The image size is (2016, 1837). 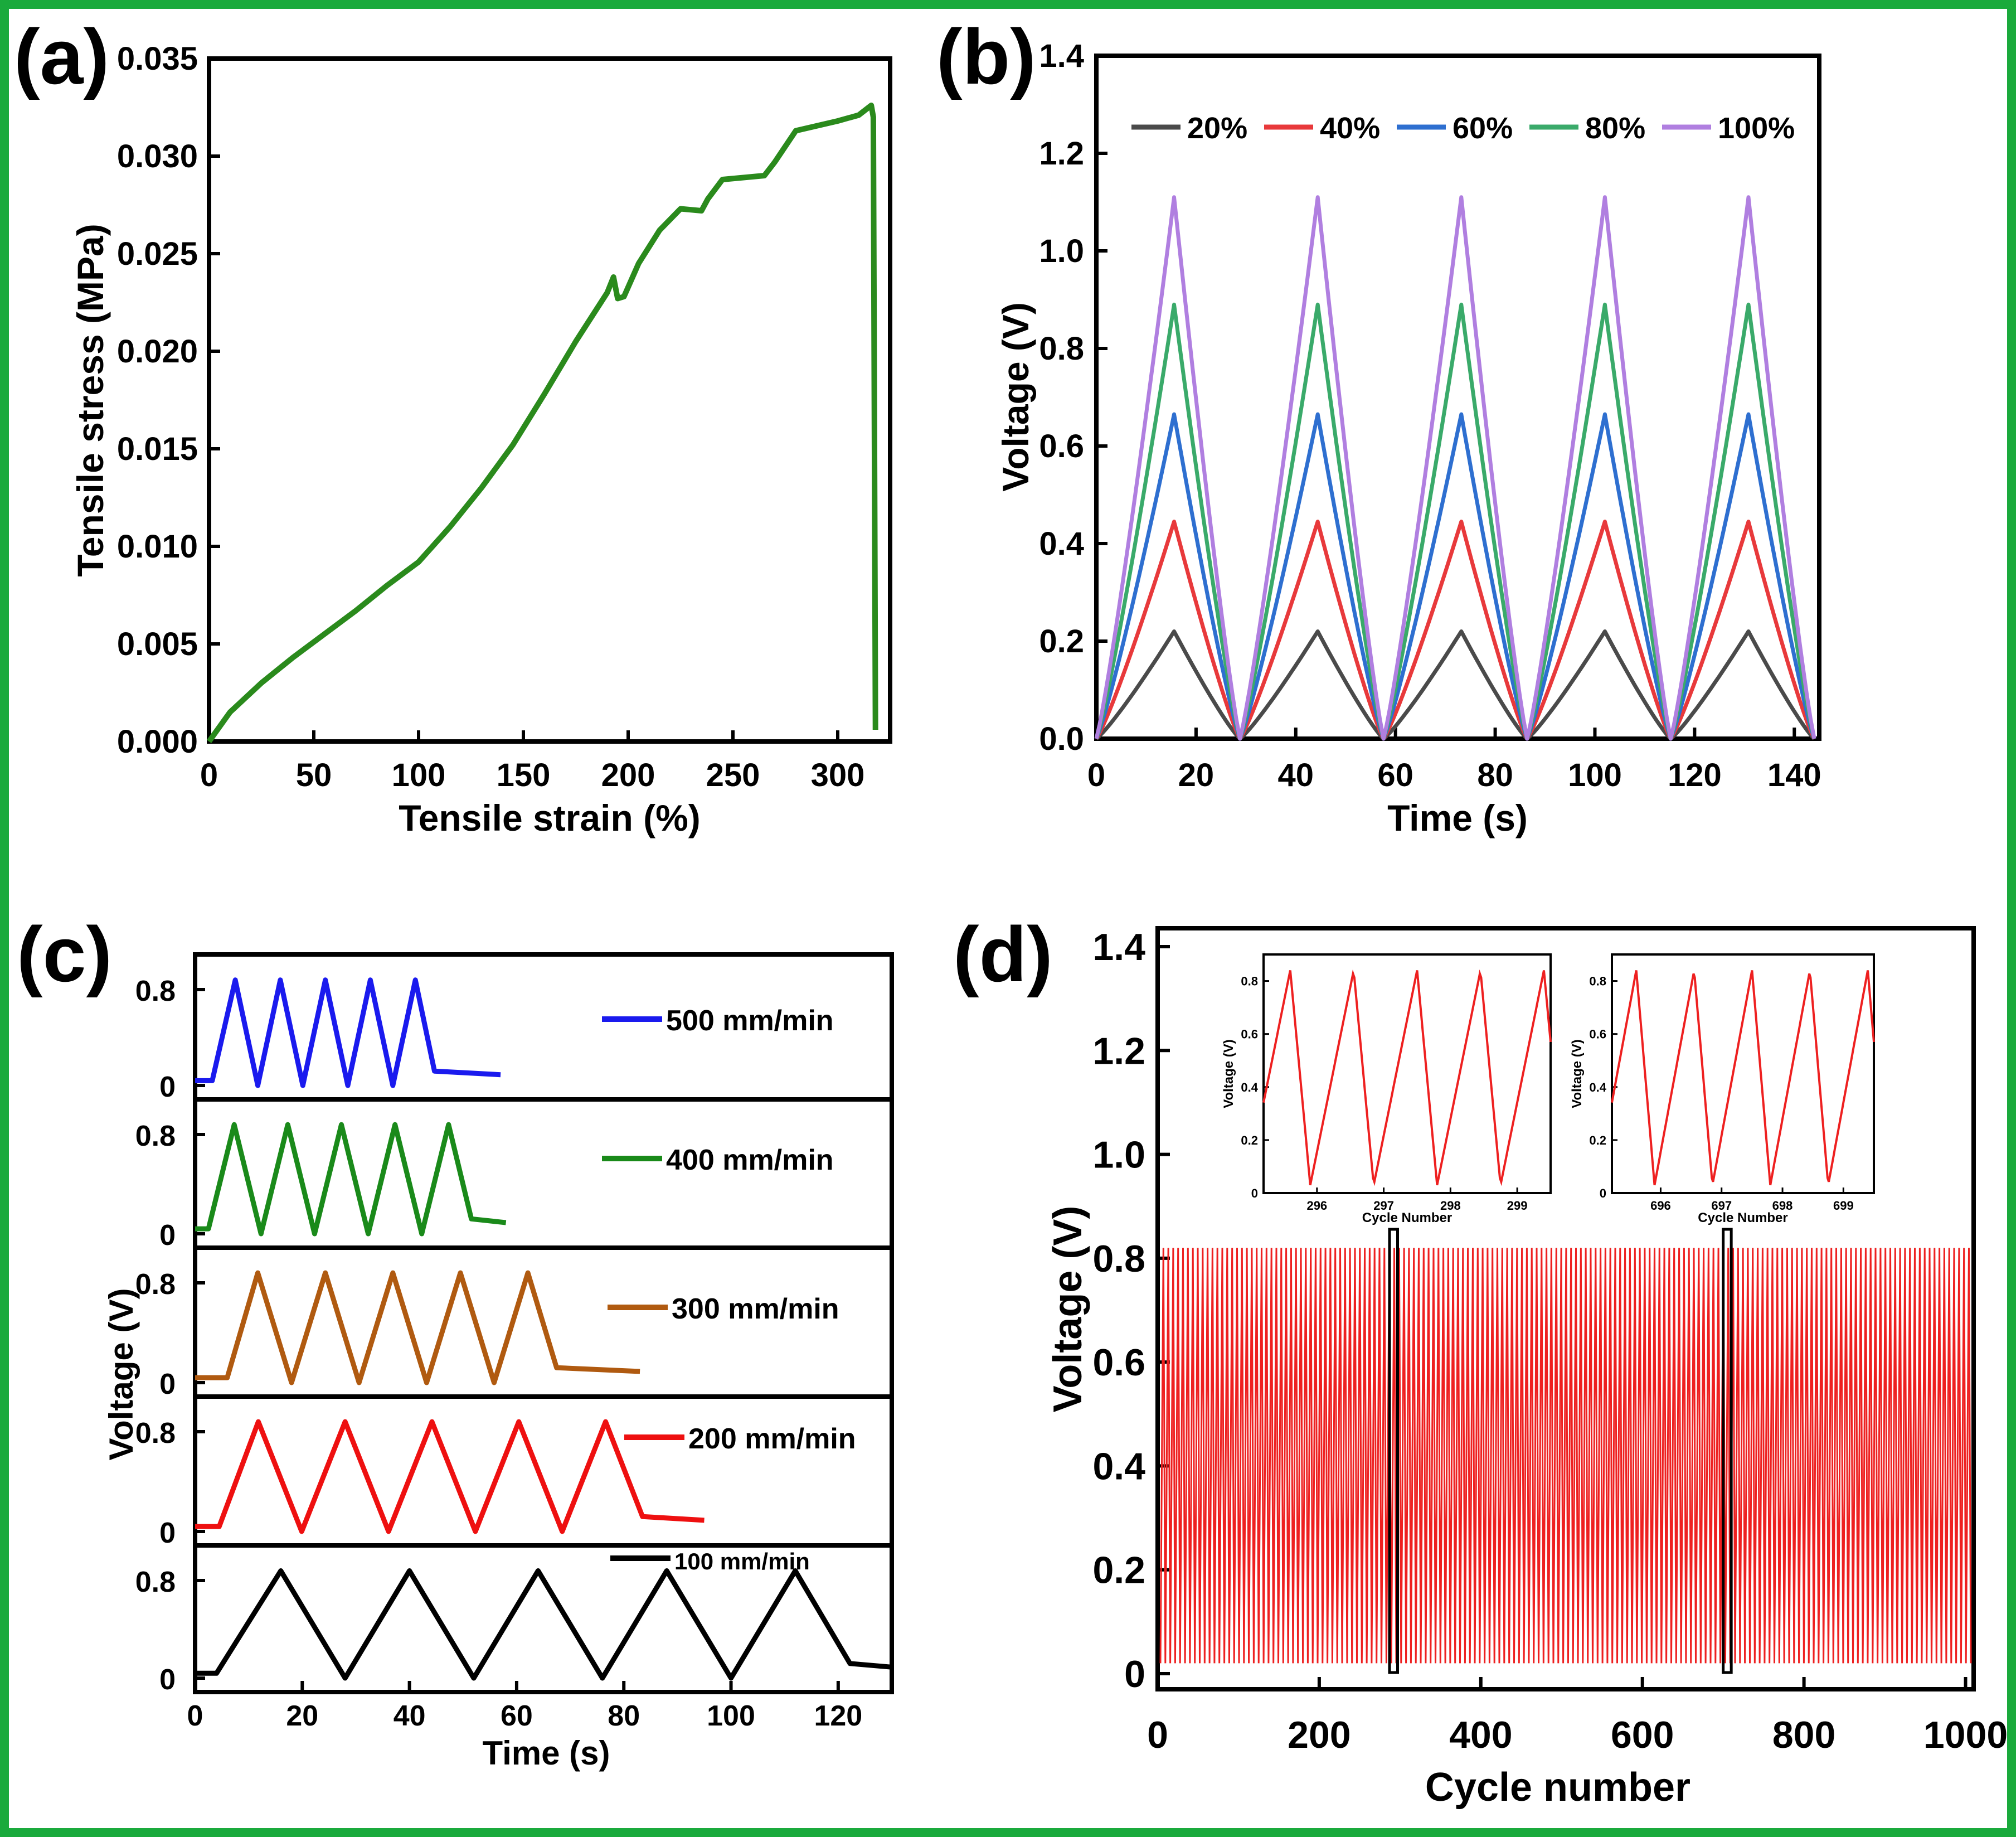 I want to click on chart-b-ytick-label: 0.0, so click(x=1061, y=739).